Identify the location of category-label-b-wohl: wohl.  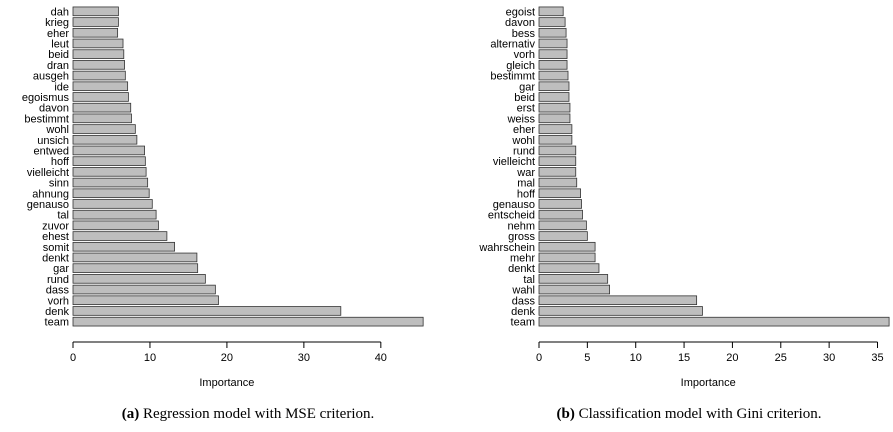
(523, 141).